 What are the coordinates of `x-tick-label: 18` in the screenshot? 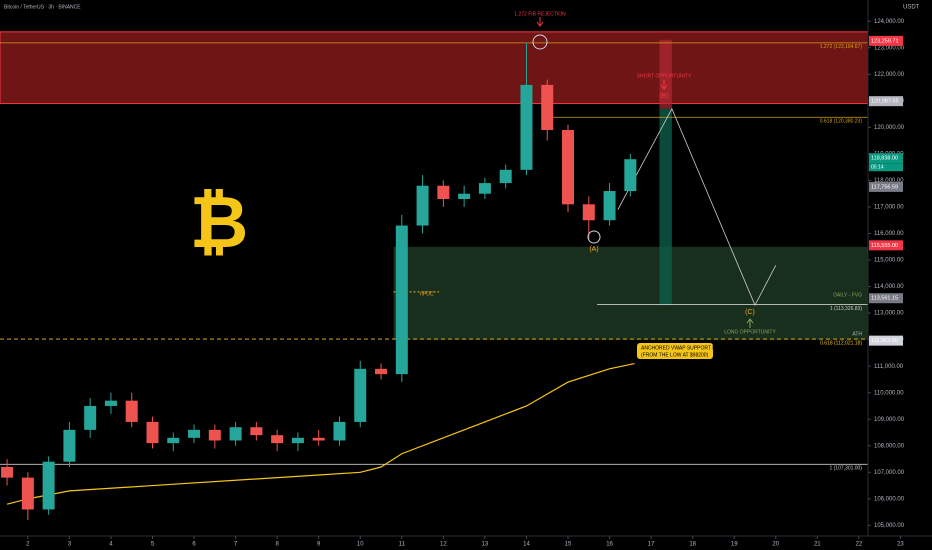 It's located at (692, 545).